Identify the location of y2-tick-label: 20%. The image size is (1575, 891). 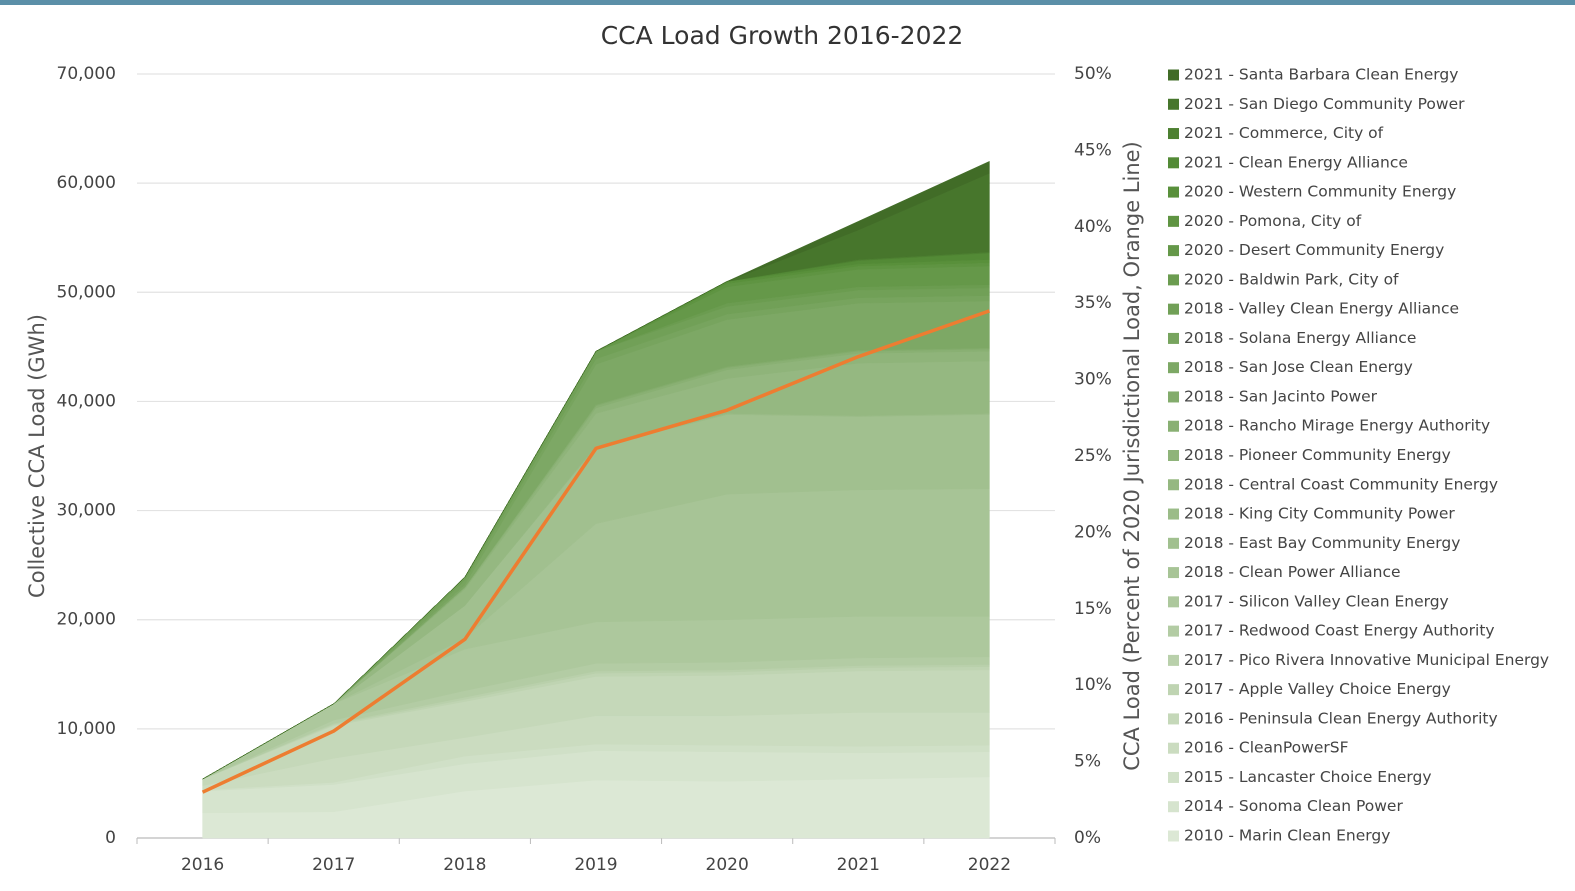
(1093, 532).